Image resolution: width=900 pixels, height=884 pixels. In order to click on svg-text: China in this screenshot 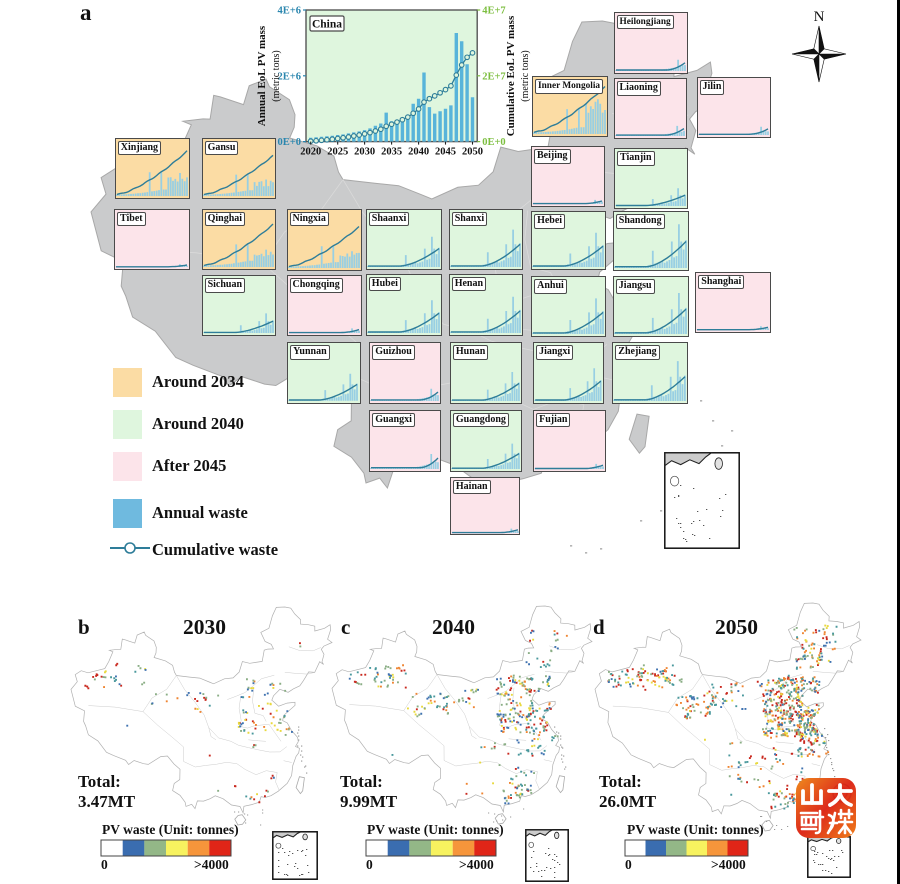, I will do `click(327, 25)`.